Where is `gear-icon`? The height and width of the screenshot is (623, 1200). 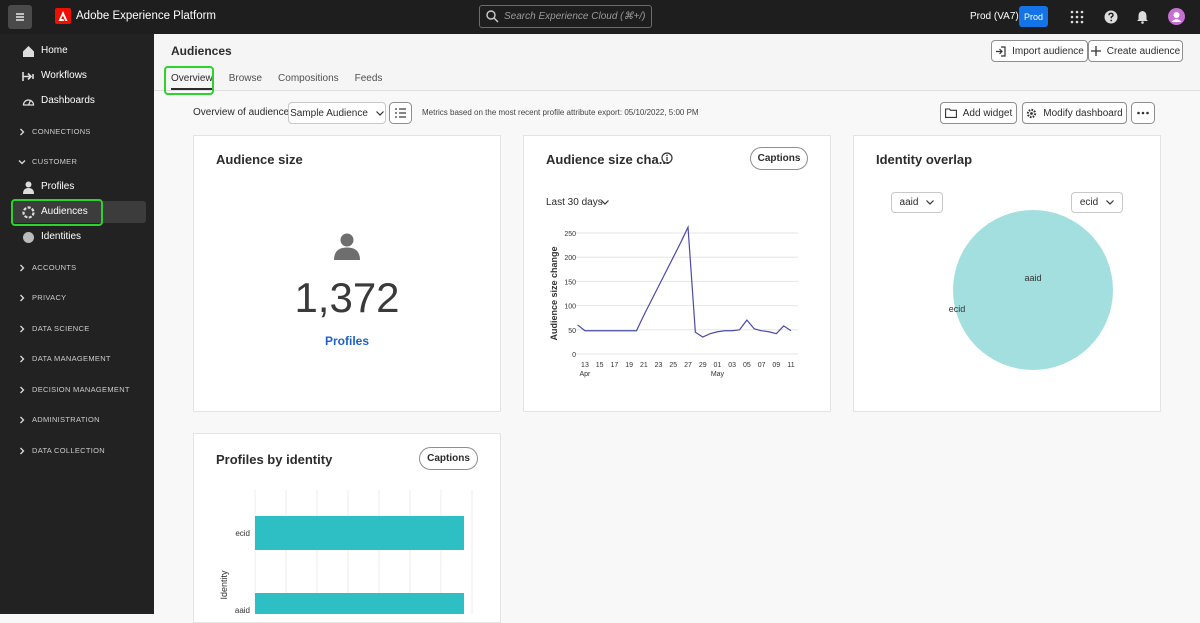 gear-icon is located at coordinates (1032, 113).